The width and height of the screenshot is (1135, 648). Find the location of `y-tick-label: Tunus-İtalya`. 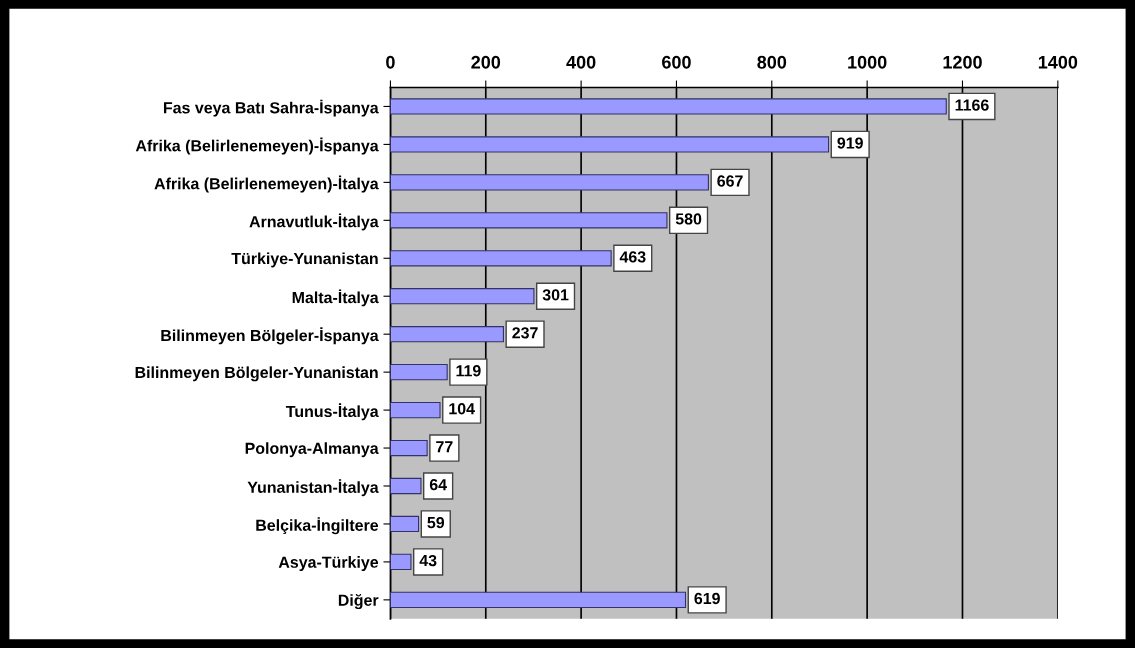

y-tick-label: Tunus-İtalya is located at coordinates (332, 412).